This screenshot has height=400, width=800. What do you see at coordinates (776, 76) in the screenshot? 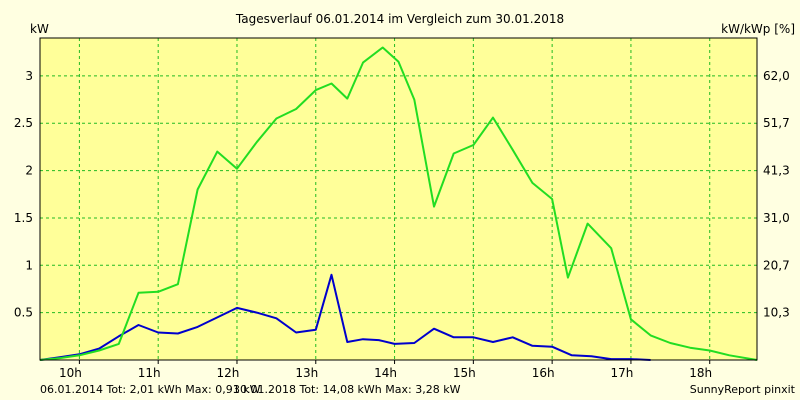
I see `y-tick-label-right: 62,0` at bounding box center [776, 76].